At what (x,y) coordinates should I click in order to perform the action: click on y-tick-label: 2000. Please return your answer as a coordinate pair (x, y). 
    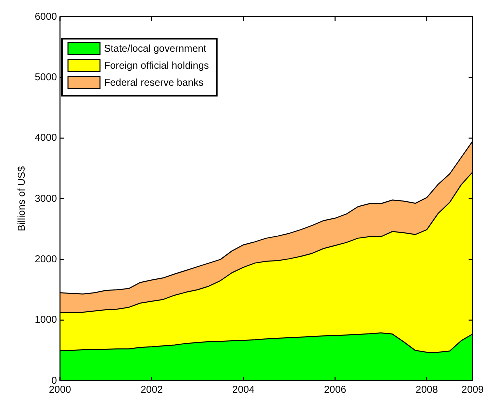
    Looking at the image, I should click on (46, 260).